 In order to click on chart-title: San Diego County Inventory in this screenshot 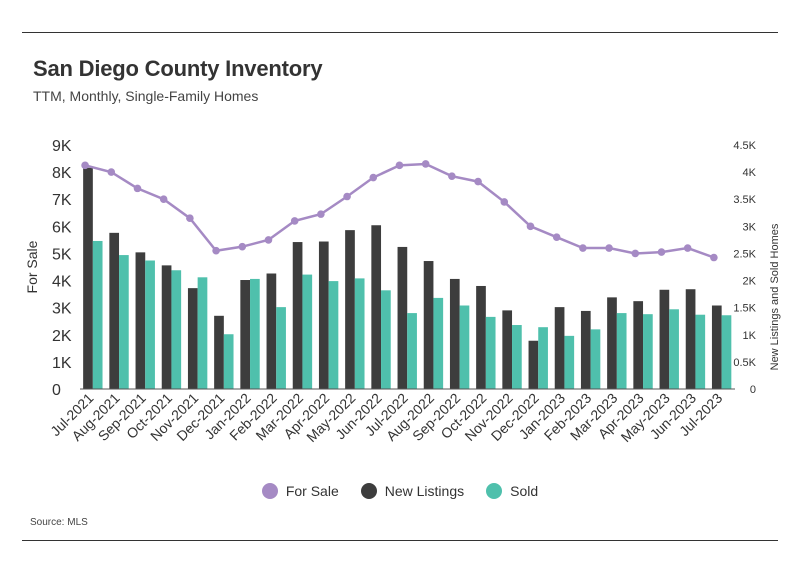, I will do `click(178, 68)`.